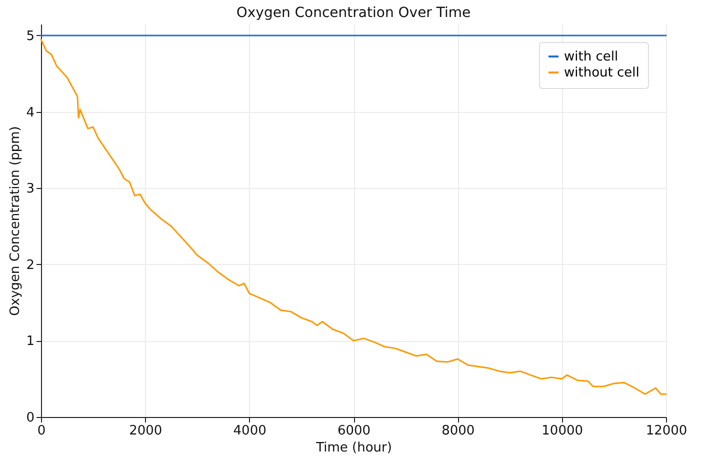 The image size is (711, 460). What do you see at coordinates (353, 13) in the screenshot?
I see `chart-title: Oxygen Concentration Over Time` at bounding box center [353, 13].